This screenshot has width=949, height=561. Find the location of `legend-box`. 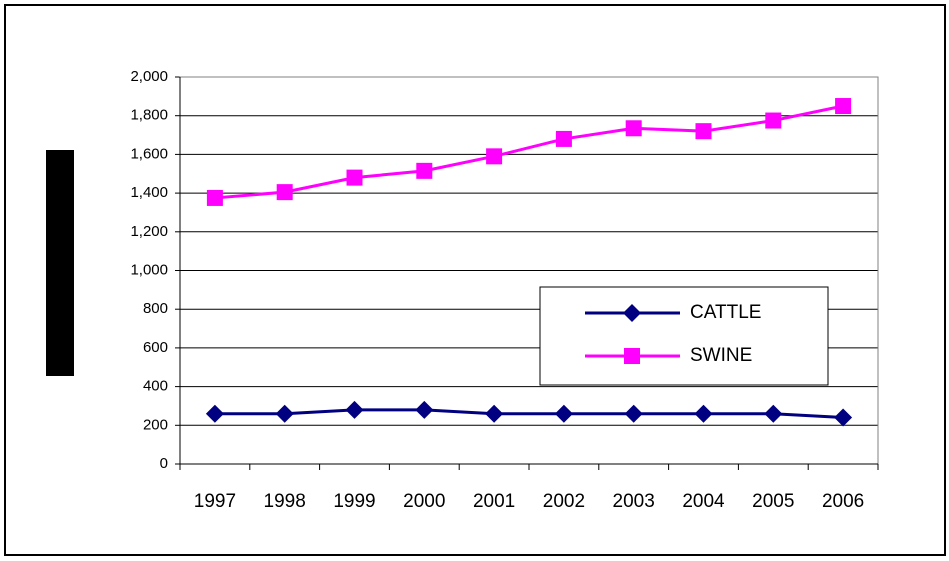

legend-box is located at coordinates (684, 336).